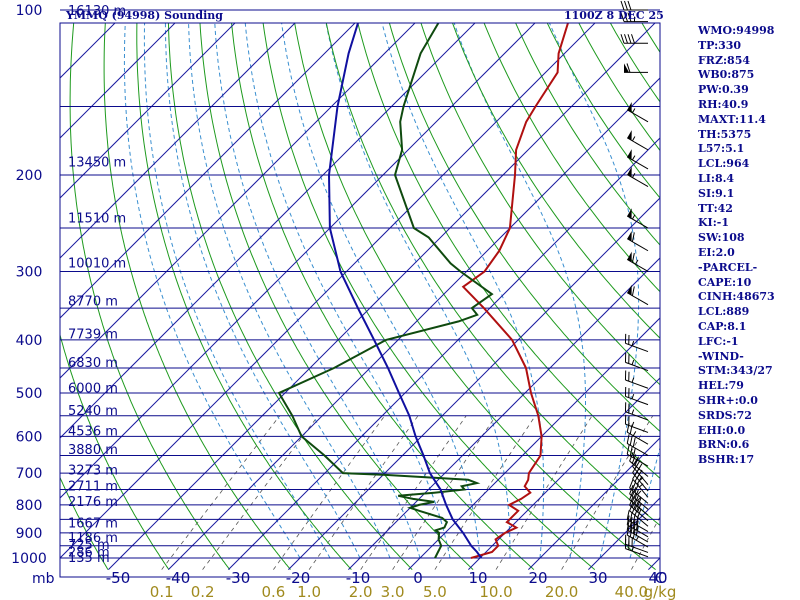 The height and width of the screenshot is (600, 800). Describe the element at coordinates (29, 506) in the screenshot. I see `pressure-tick-label: 800` at that location.